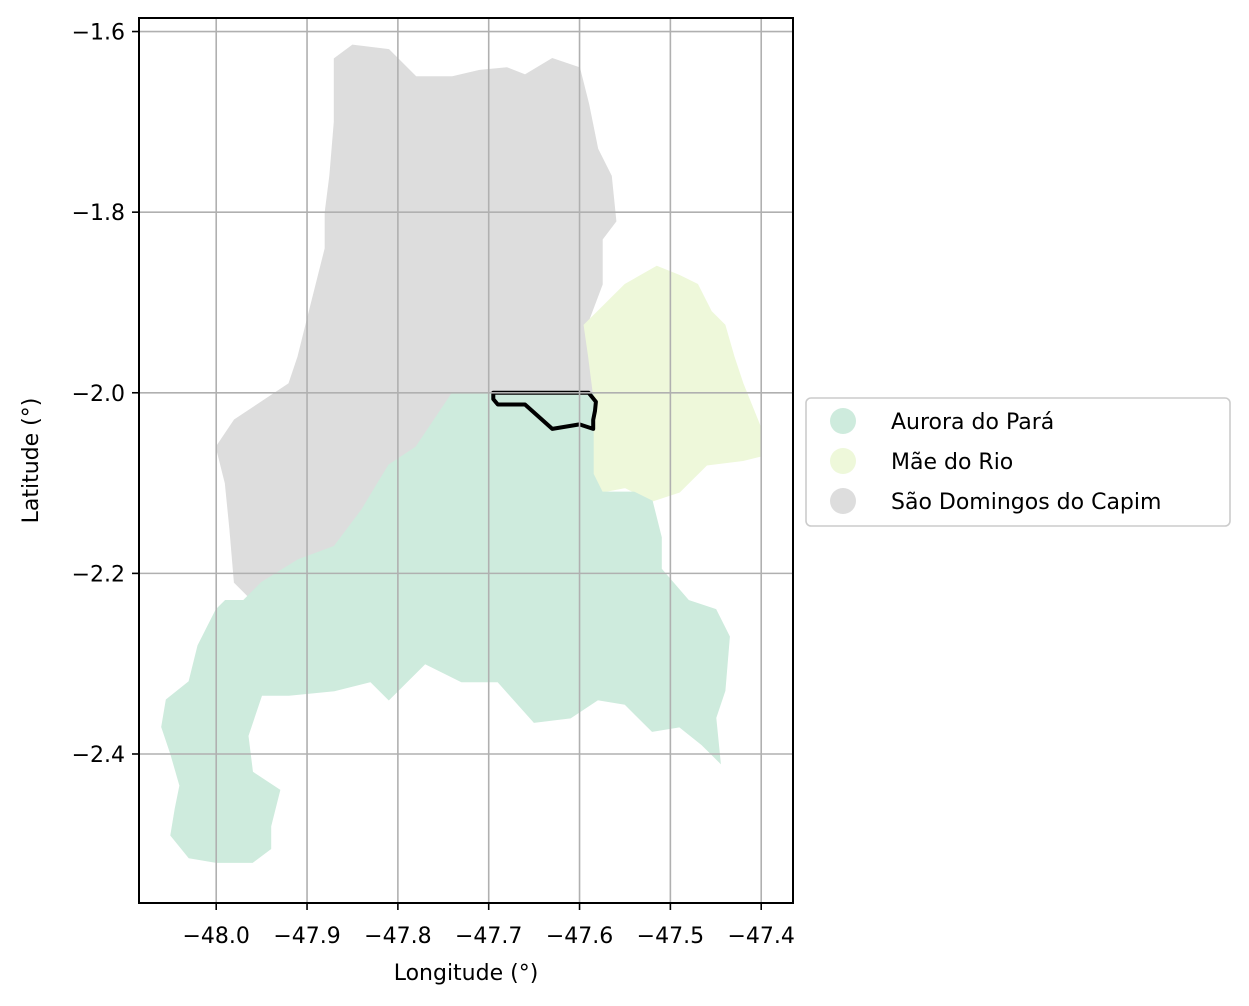 The image size is (1249, 1006). Describe the element at coordinates (760, 936) in the screenshot. I see `x-tick-label: −47.4` at that location.